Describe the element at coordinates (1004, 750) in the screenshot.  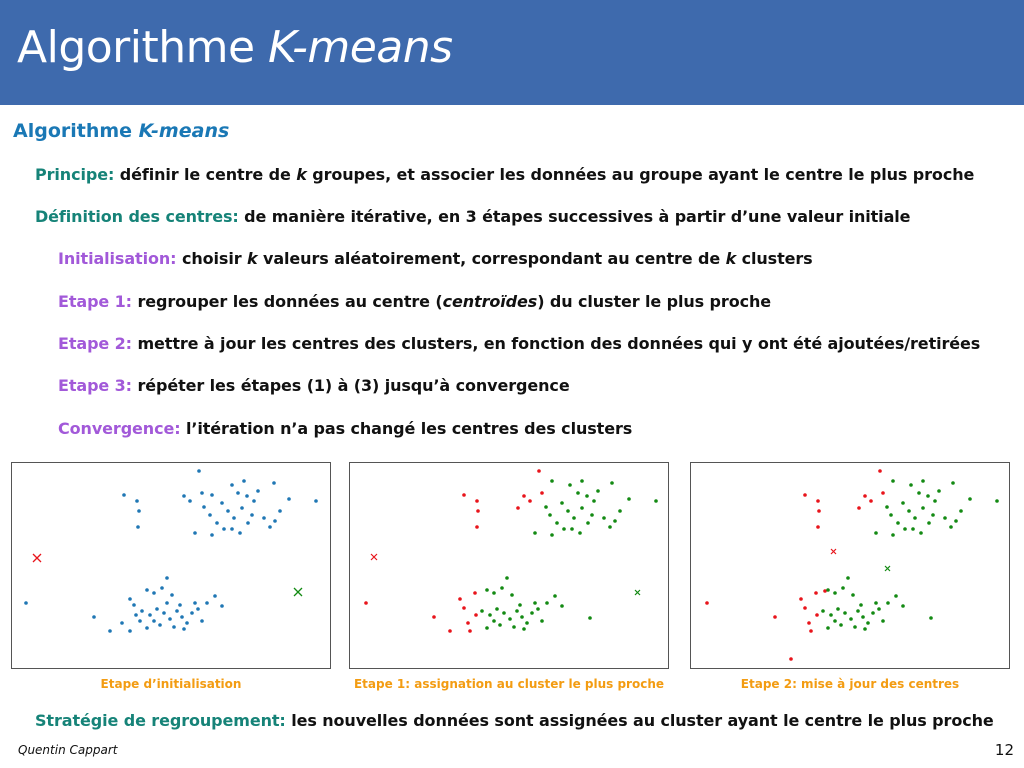
I see `page-number: 12` at that location.